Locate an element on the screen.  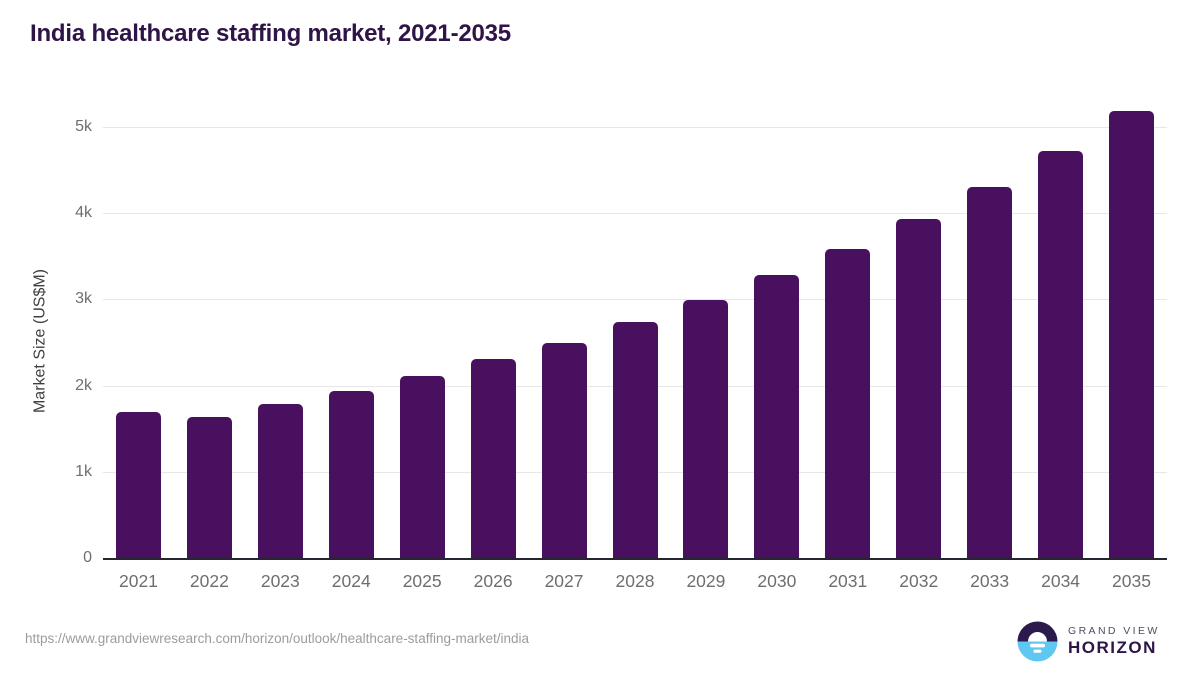
y-tick-label: 0 is located at coordinates (87, 557).